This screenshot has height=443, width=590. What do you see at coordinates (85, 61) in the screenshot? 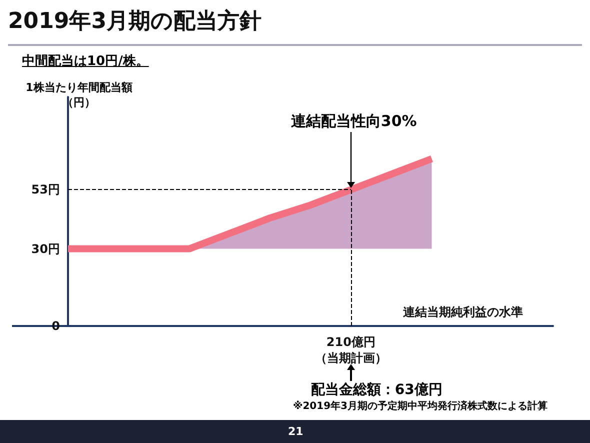
I see `chart-subtitle: 中間配当は10円/株。` at bounding box center [85, 61].